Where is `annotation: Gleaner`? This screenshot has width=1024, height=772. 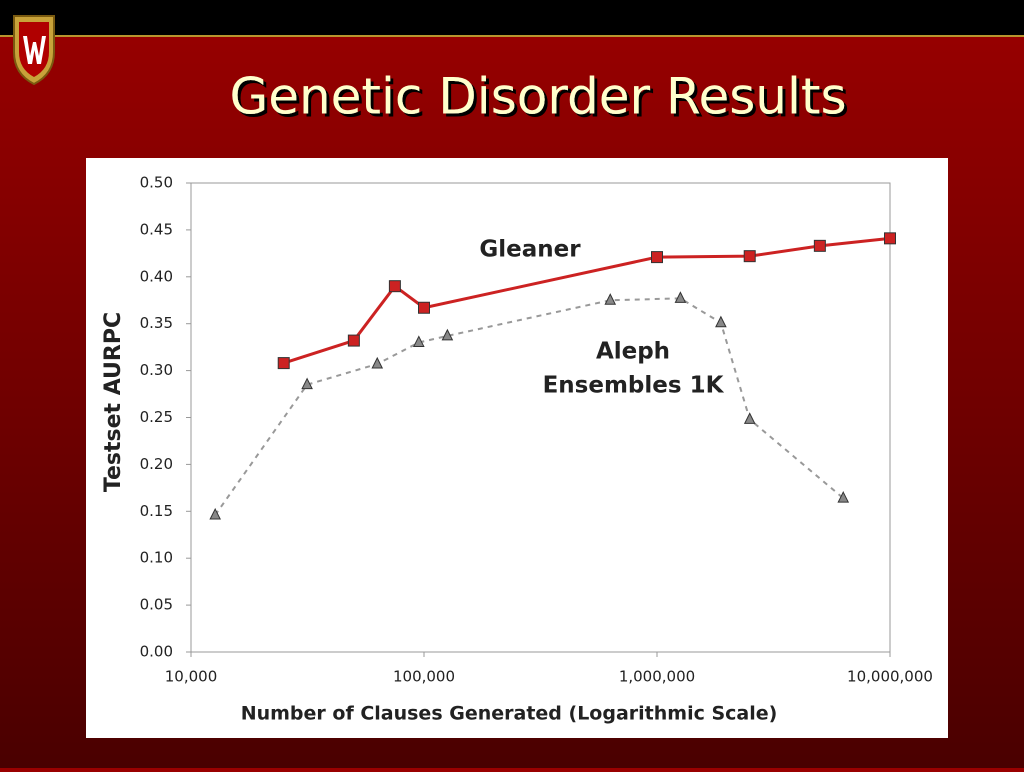
annotation: Gleaner is located at coordinates (530, 250).